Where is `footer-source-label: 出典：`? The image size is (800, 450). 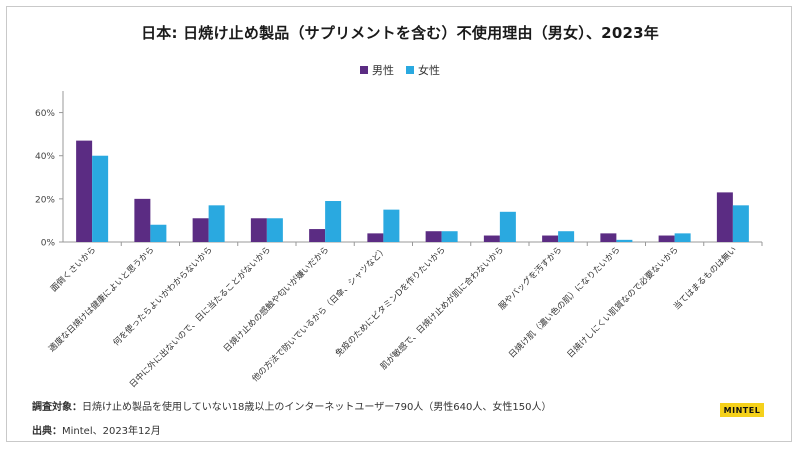 footer-source-label: 出典： is located at coordinates (47, 431).